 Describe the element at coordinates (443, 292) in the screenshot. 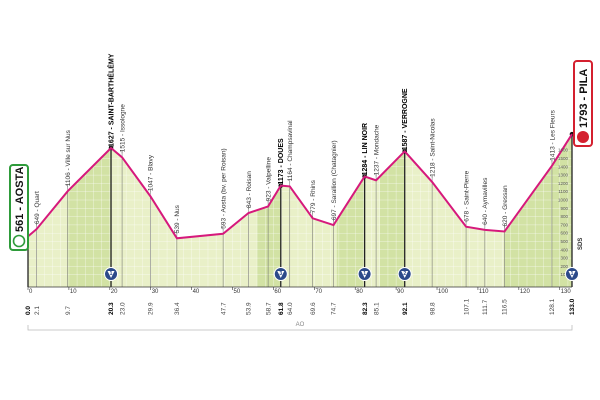

I see `x-tick-label: 100` at that location.